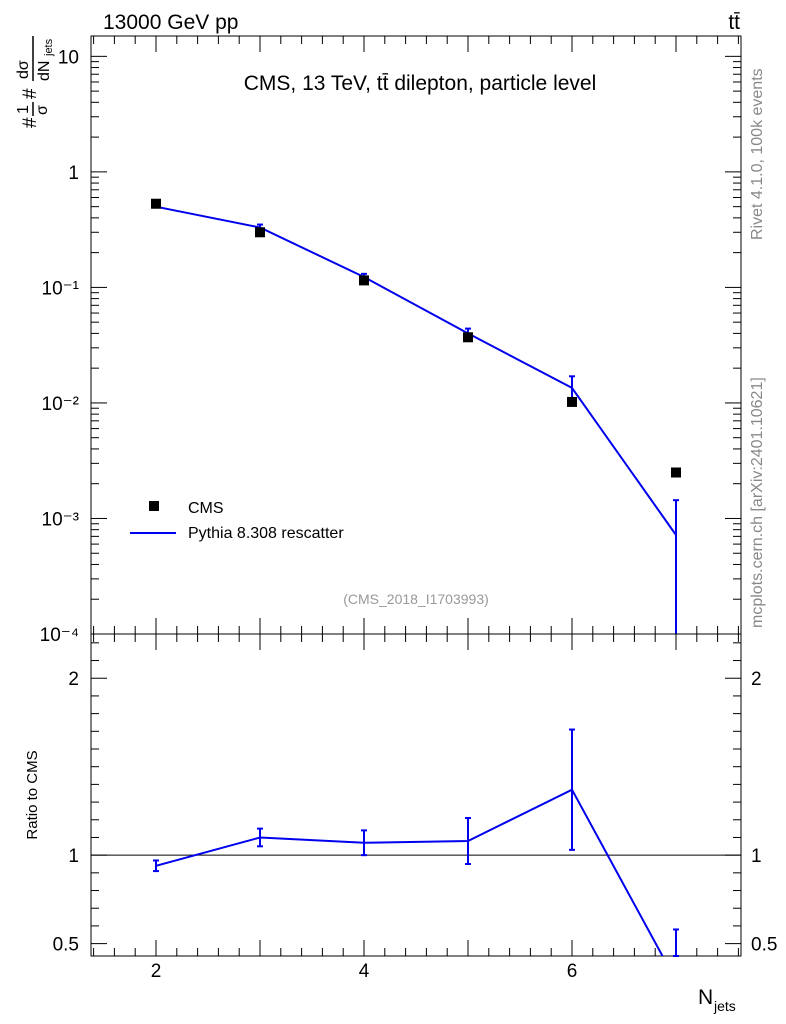 This screenshot has width=786, height=1024. Describe the element at coordinates (756, 856) in the screenshot. I see `ratio-y-tick-label-right: 1` at that location.